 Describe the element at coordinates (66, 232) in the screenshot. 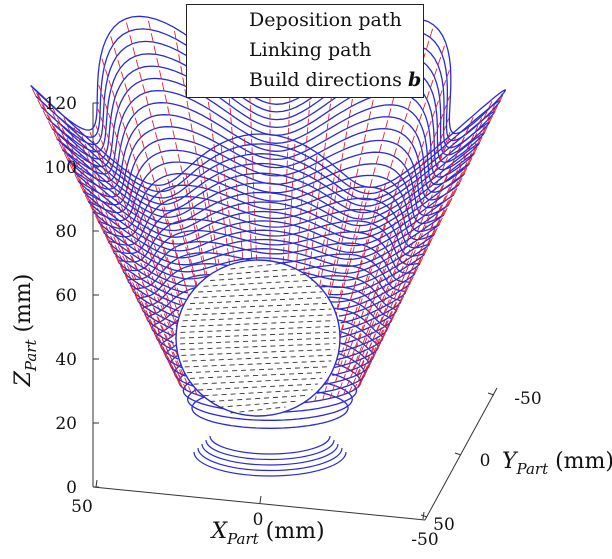

I see `z-tick-label: 80` at that location.